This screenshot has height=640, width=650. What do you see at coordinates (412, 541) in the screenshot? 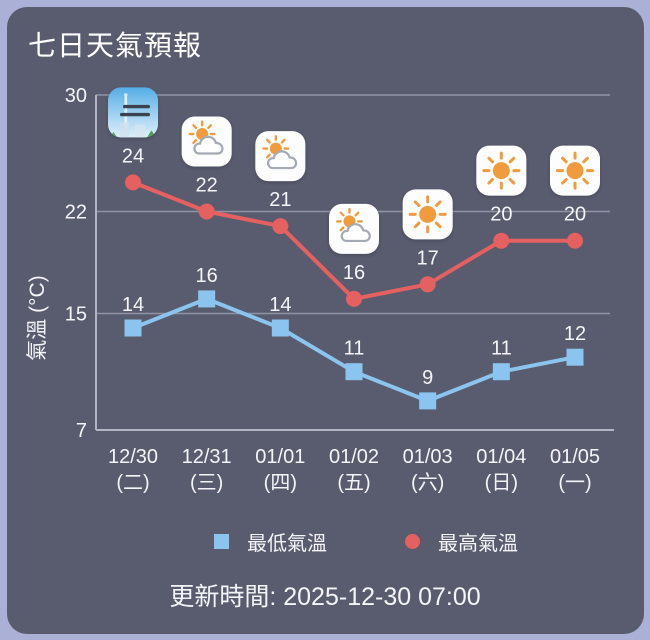
I see `max-temp-marker-icon` at bounding box center [412, 541].